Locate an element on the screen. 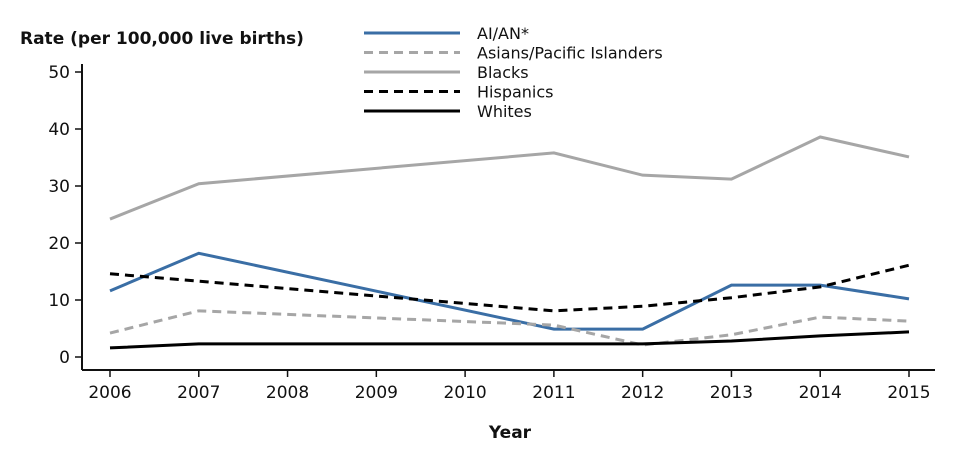 This screenshot has width=960, height=462. y-tick-label: 50 is located at coordinates (59, 73).